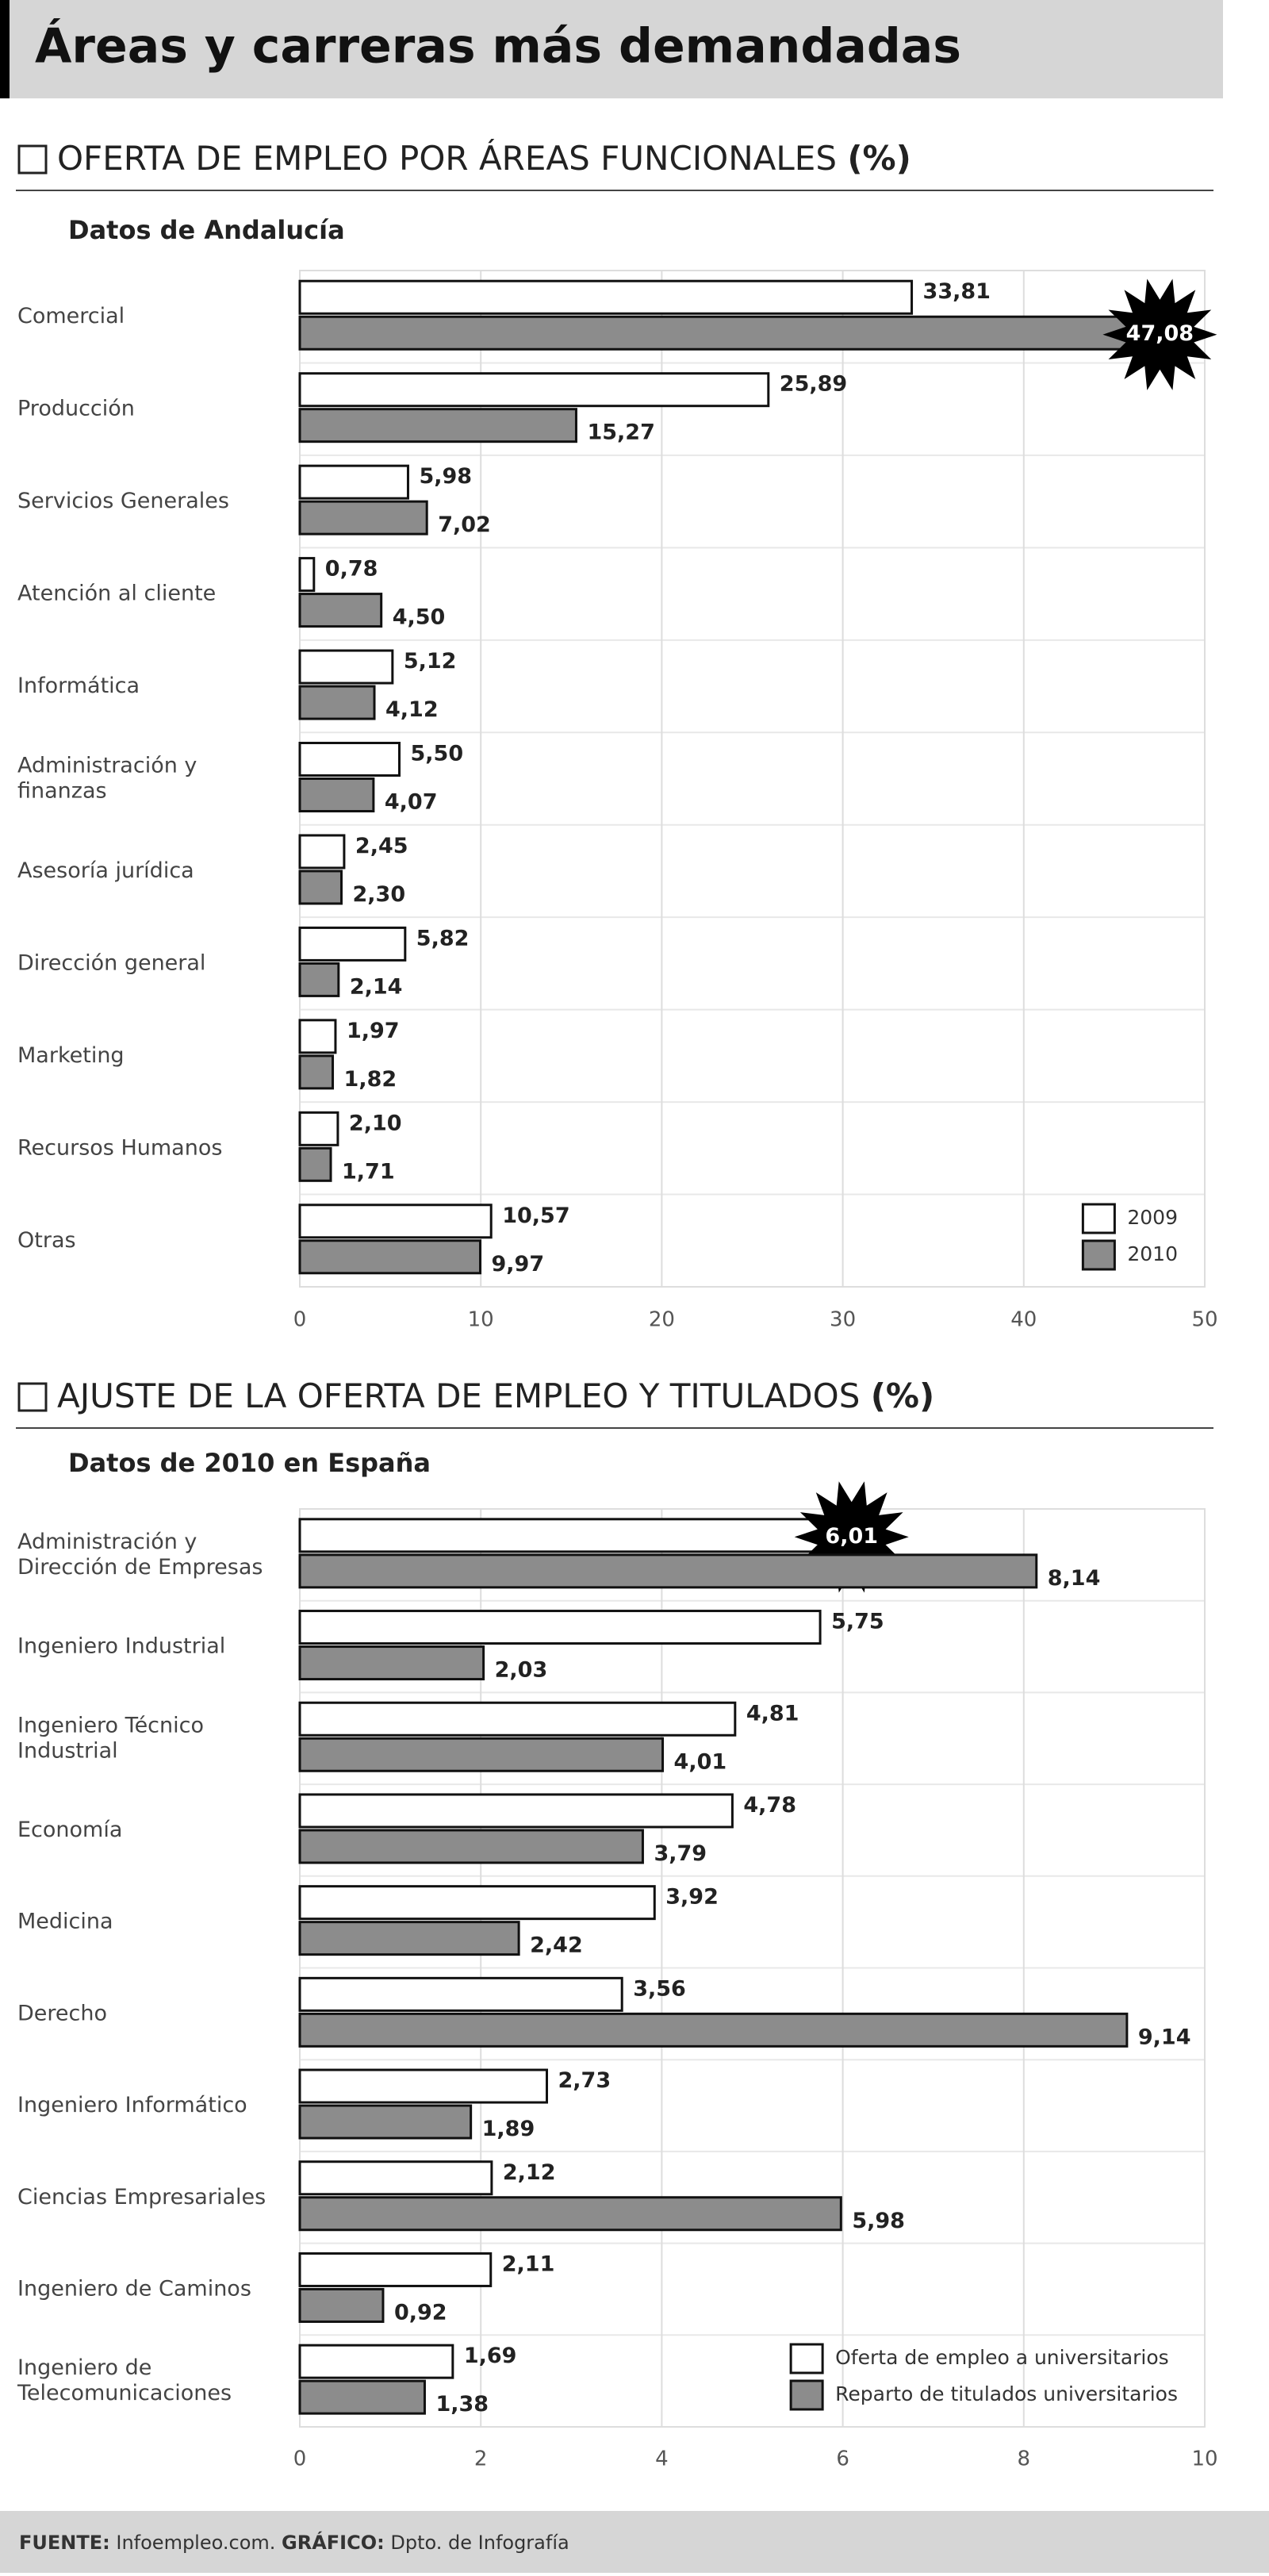 The image size is (1269, 2576). I want to click on value-label: 3,56, so click(659, 1988).